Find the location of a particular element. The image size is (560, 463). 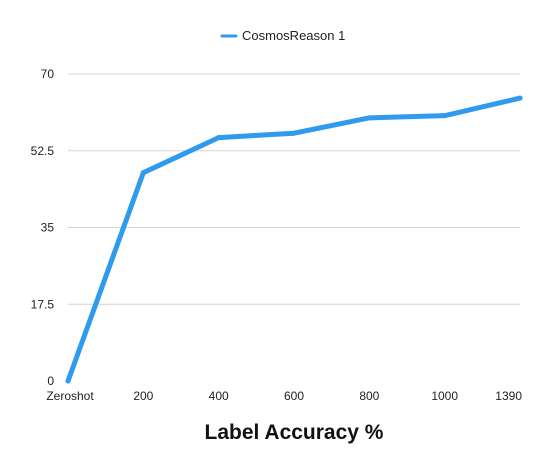

y-tick-label: 70 is located at coordinates (48, 74).